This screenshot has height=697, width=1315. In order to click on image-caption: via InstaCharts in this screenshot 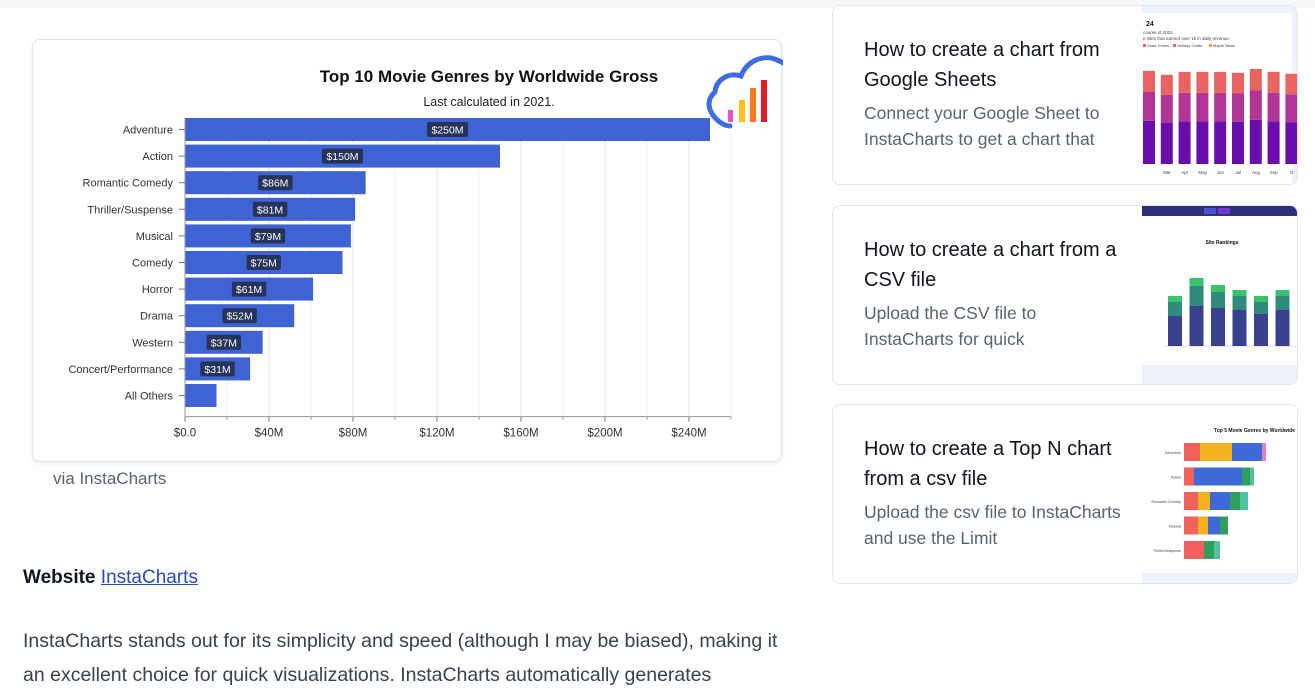, I will do `click(110, 478)`.